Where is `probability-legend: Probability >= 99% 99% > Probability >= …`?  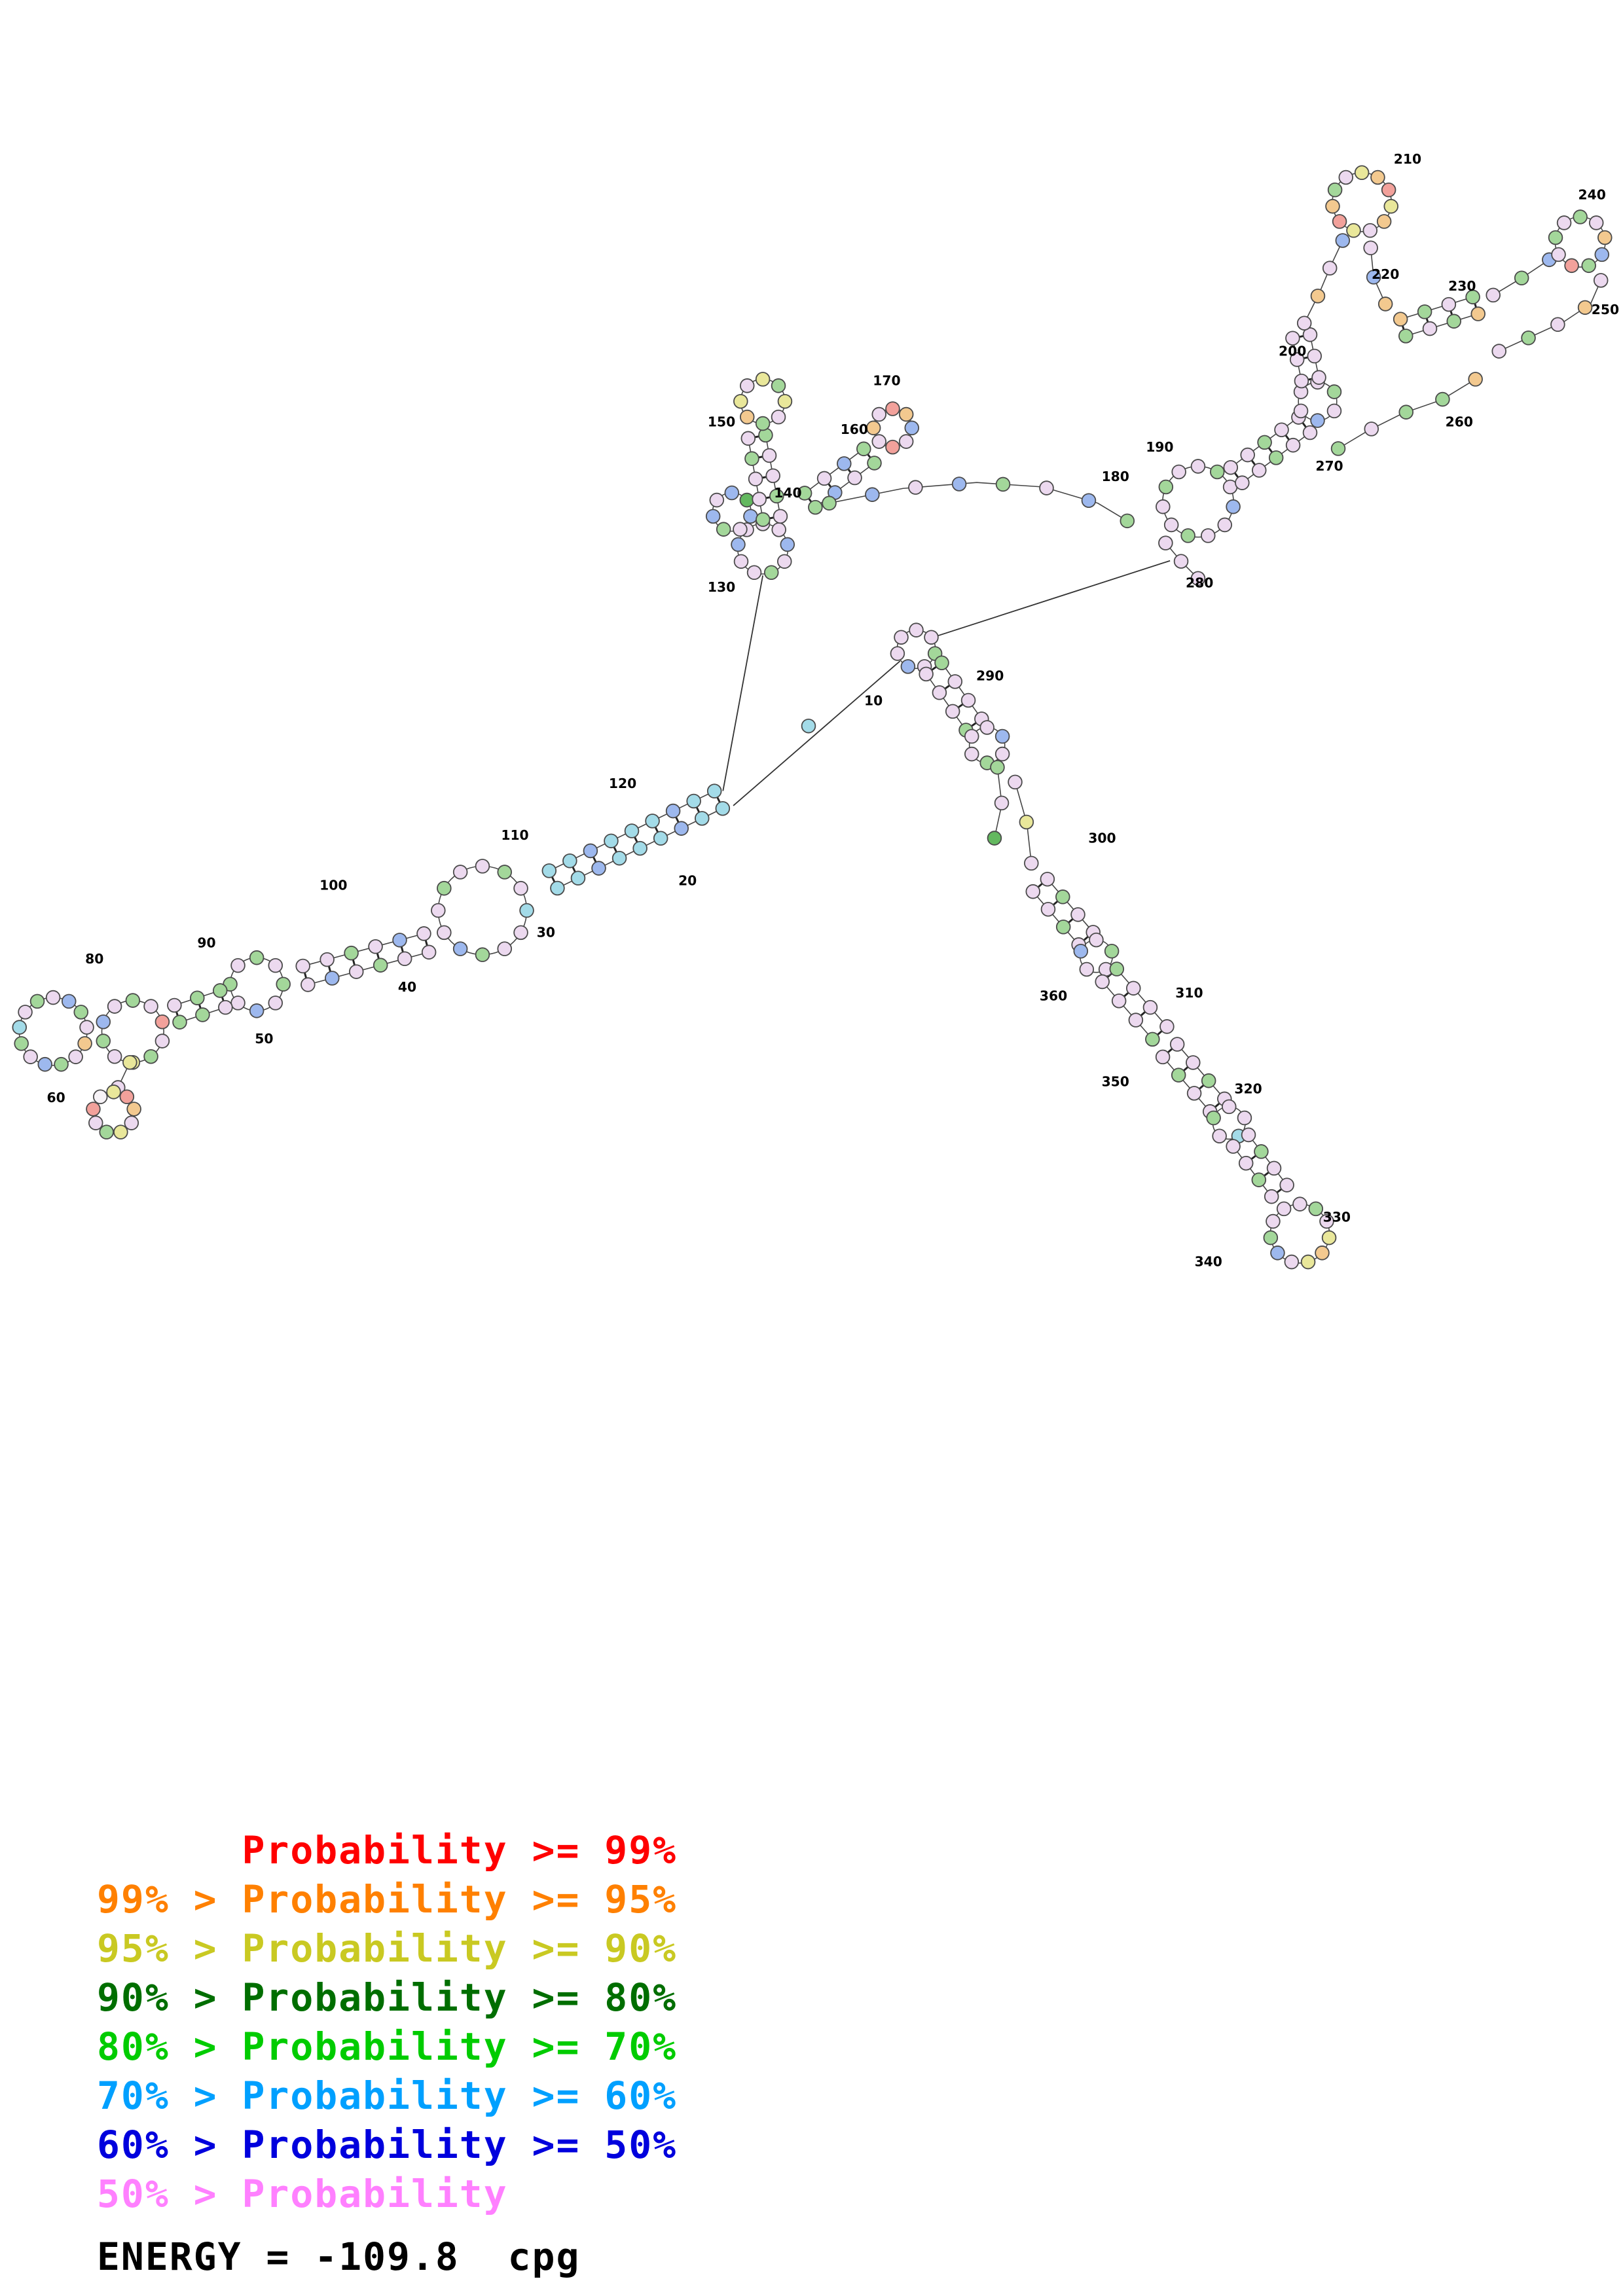 probability-legend: Probability >= 99% 99% > Probability >= … is located at coordinates (387, 2022).